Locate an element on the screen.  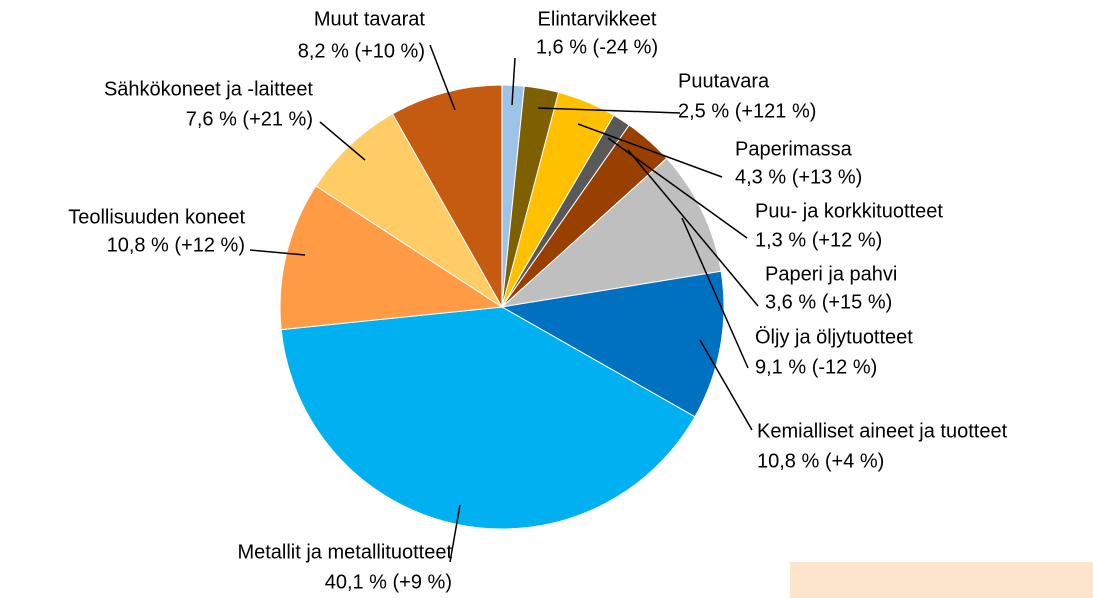
value-label: 3,6 % (+15 %) is located at coordinates (828, 302).